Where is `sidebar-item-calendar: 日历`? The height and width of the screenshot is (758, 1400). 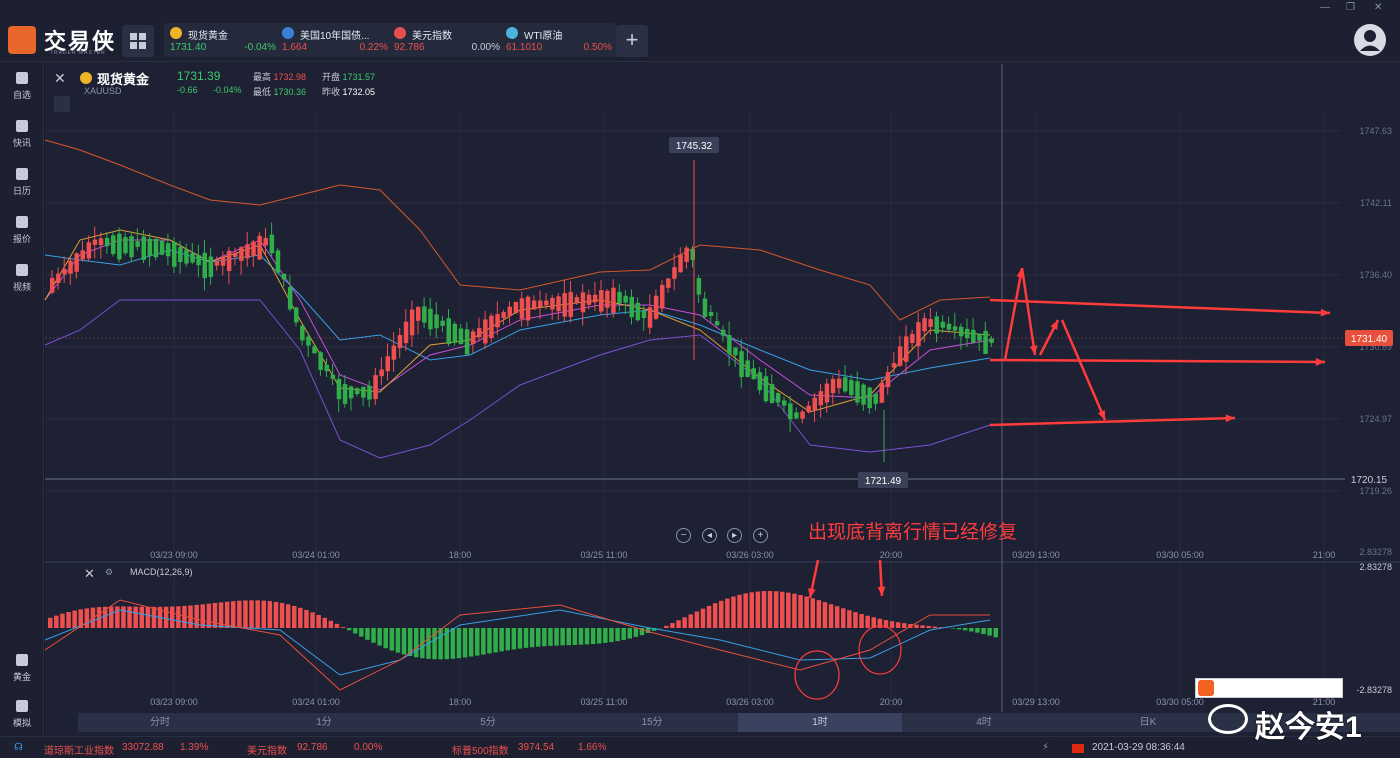
sidebar-item-calendar: 日历 is located at coordinates (22, 182).